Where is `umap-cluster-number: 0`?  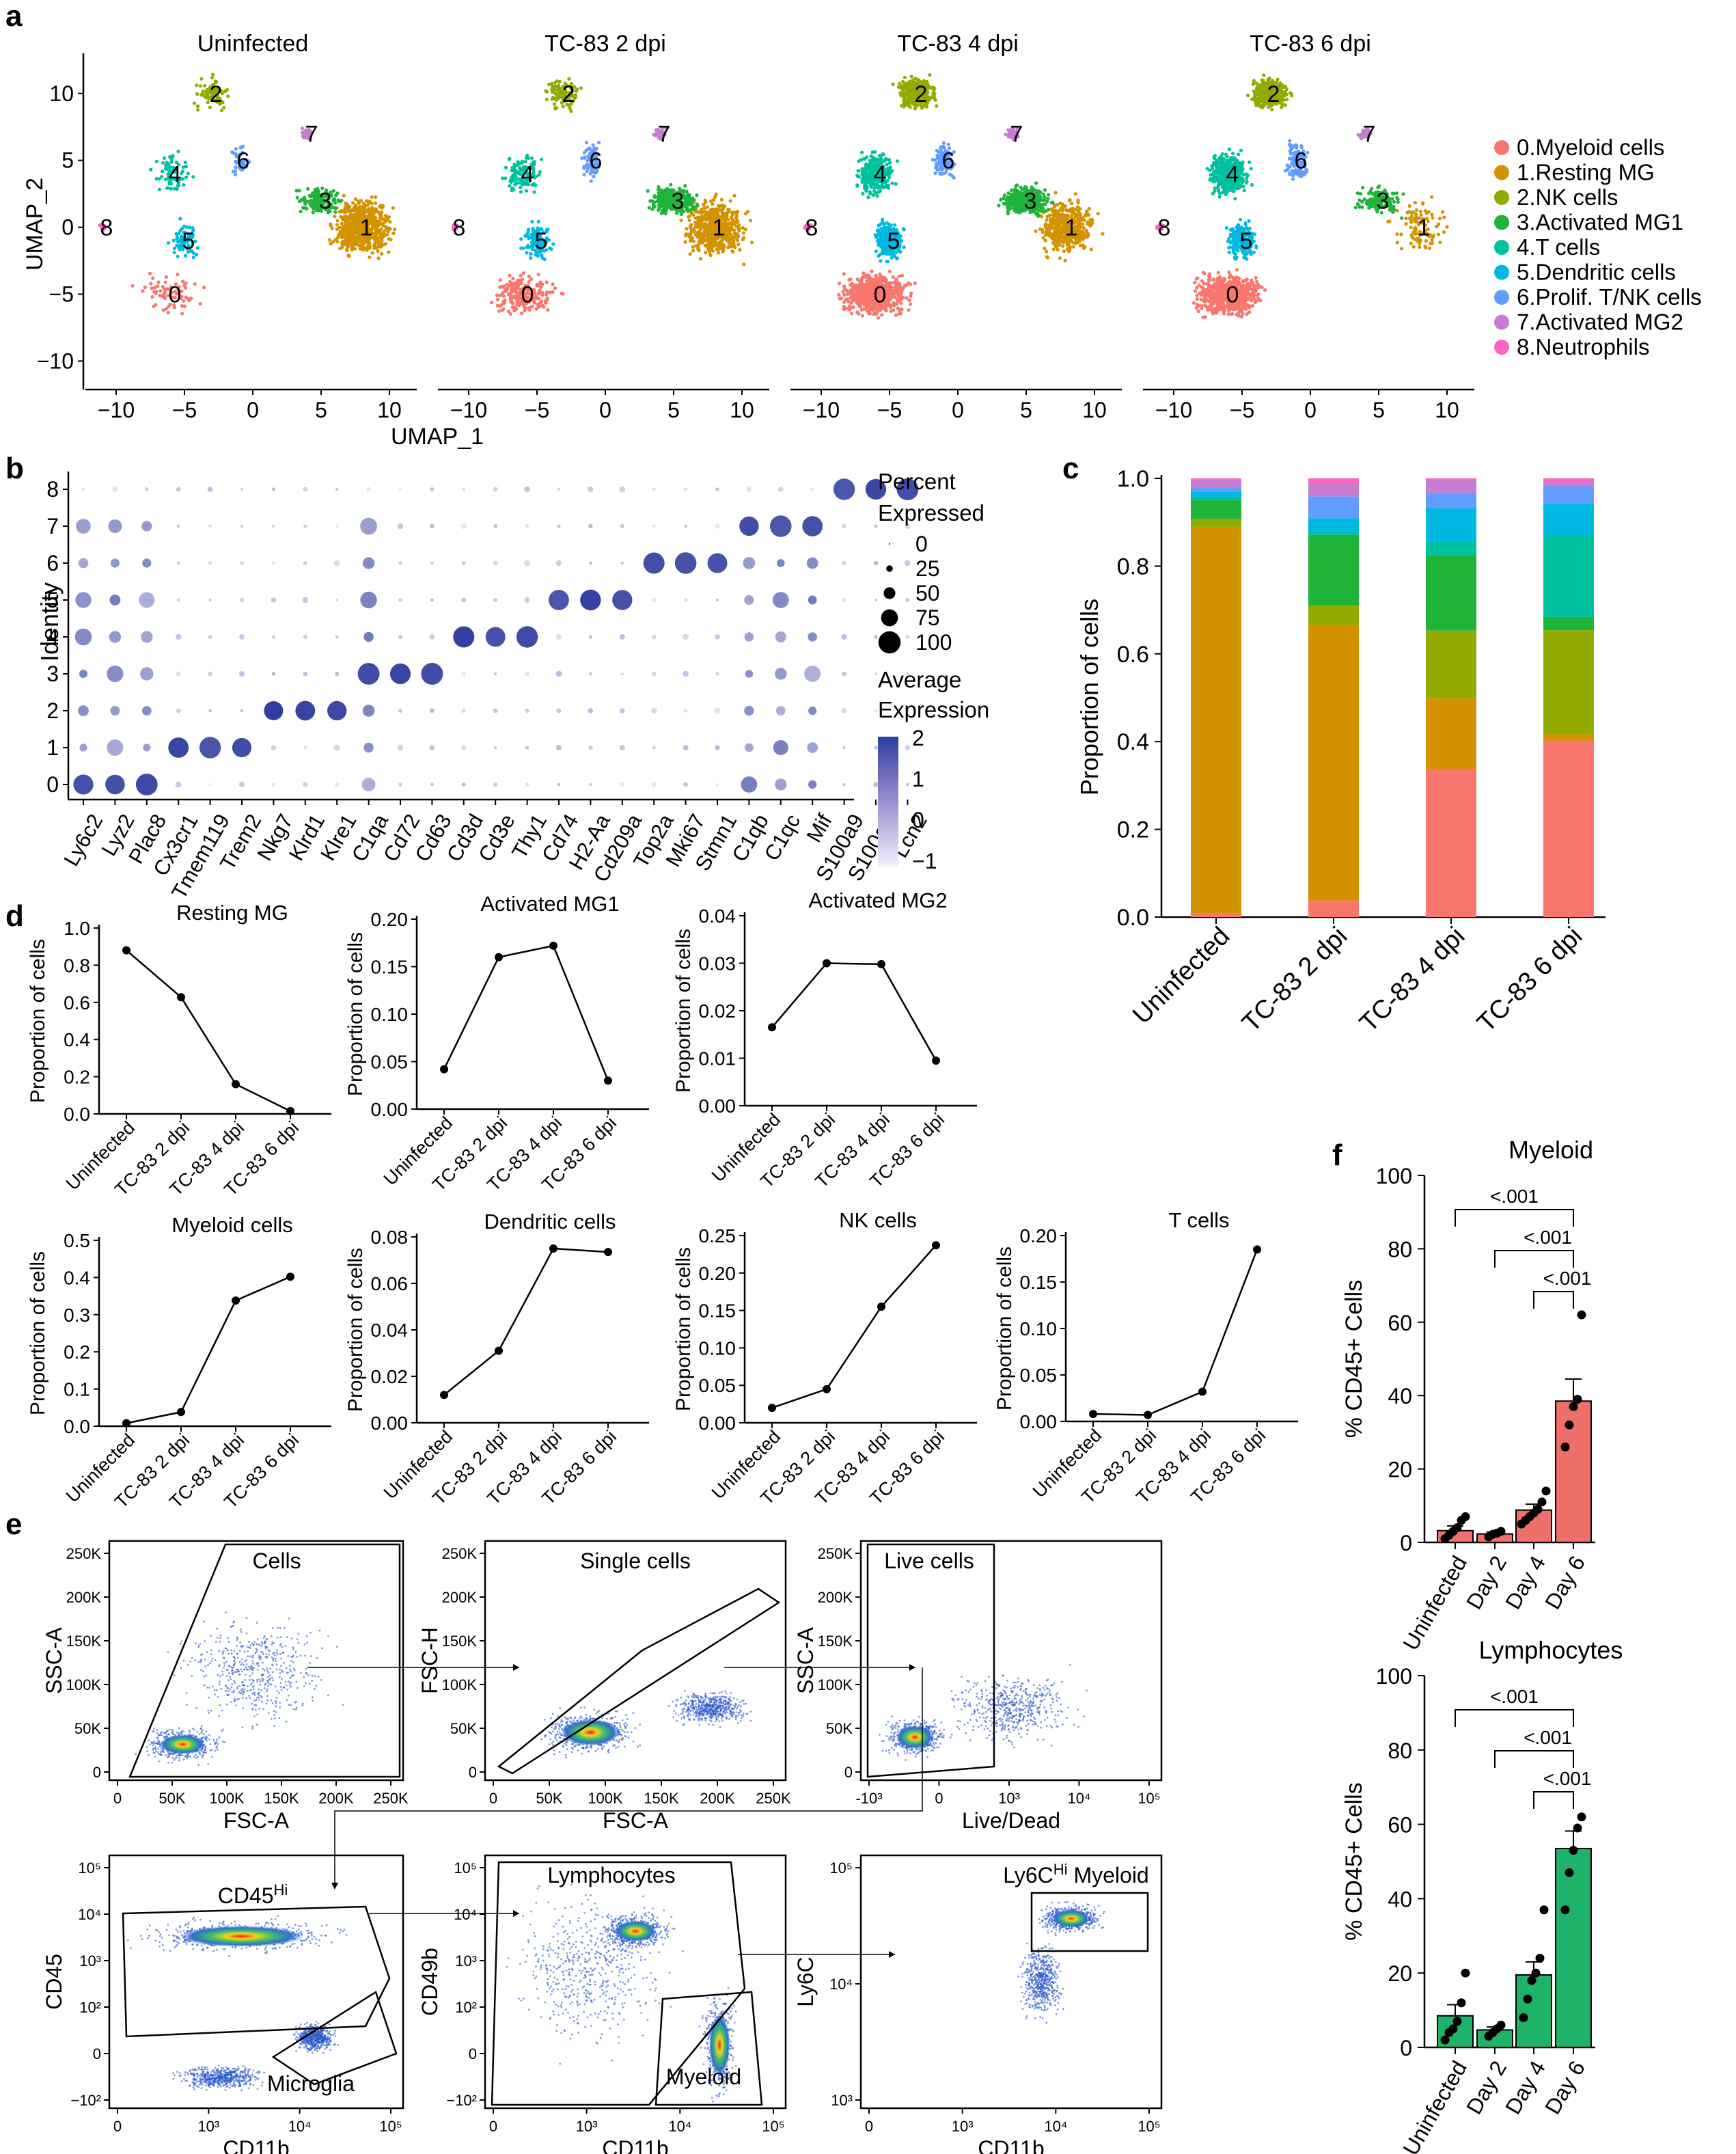 umap-cluster-number: 0 is located at coordinates (527, 295).